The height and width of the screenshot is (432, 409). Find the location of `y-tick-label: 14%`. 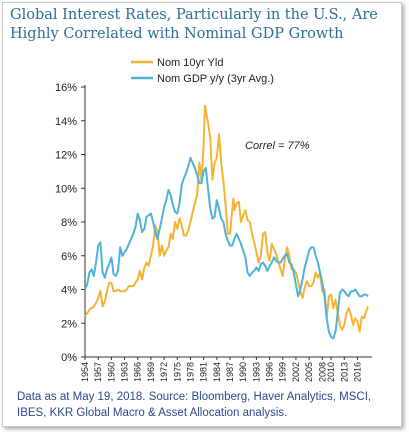

y-tick-label: 14% is located at coordinates (66, 122).